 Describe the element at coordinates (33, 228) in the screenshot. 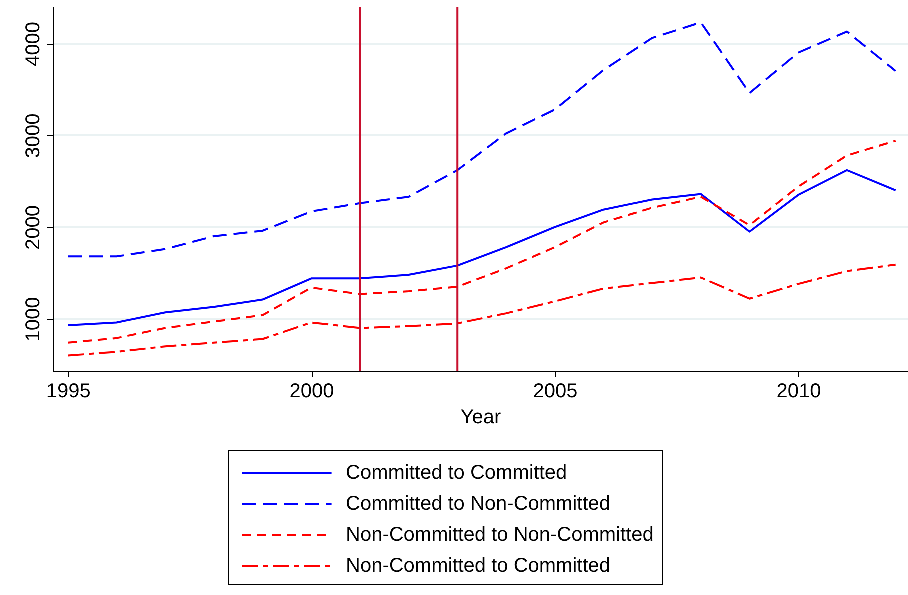

I see `y-tick-label: 2000` at that location.